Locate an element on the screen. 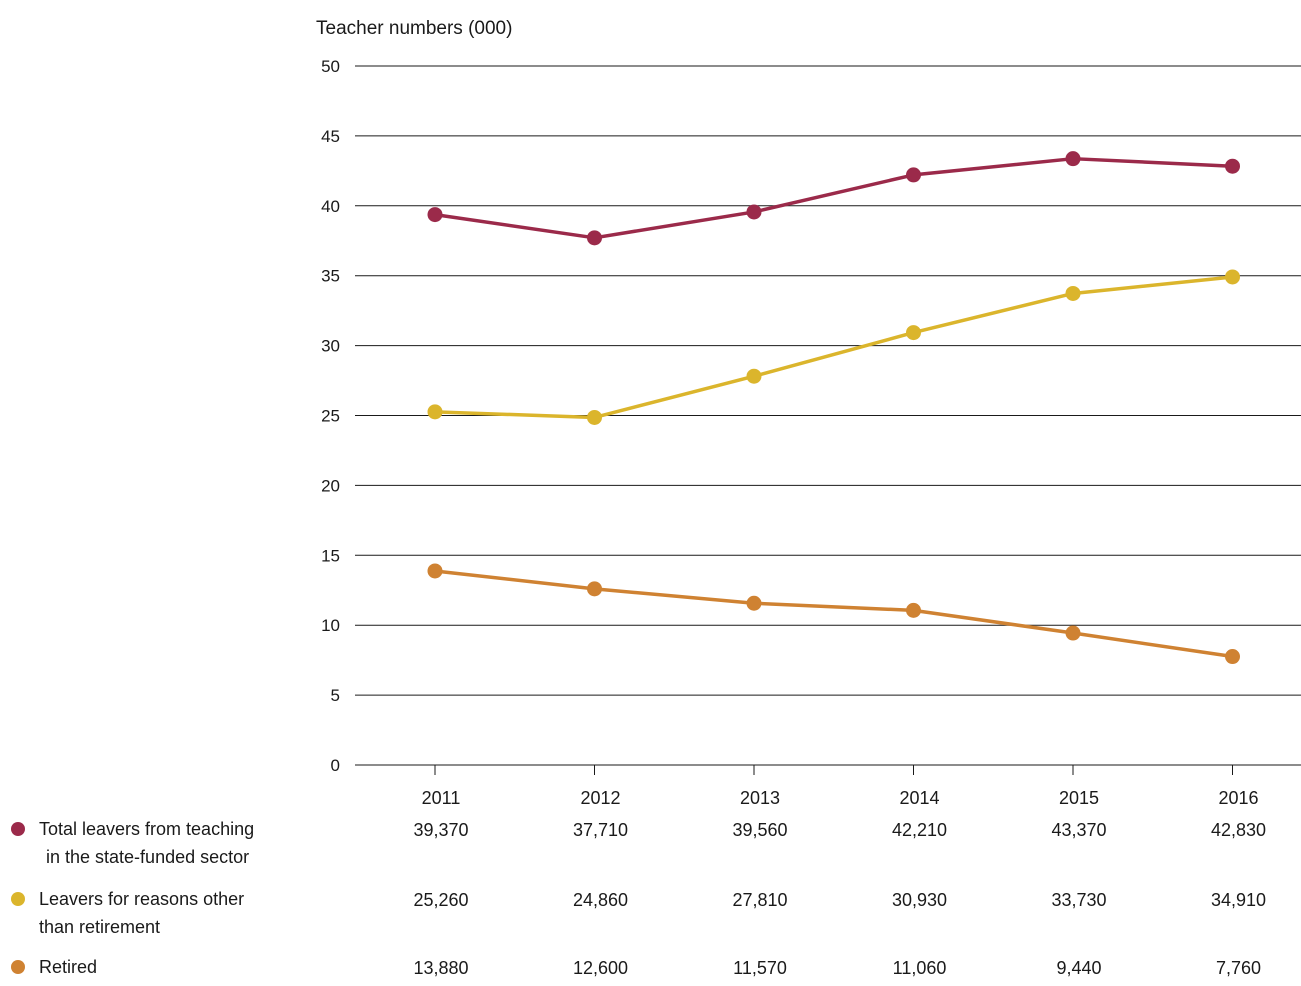 The image size is (1301, 986). y-tick-label: 10 is located at coordinates (330, 625).